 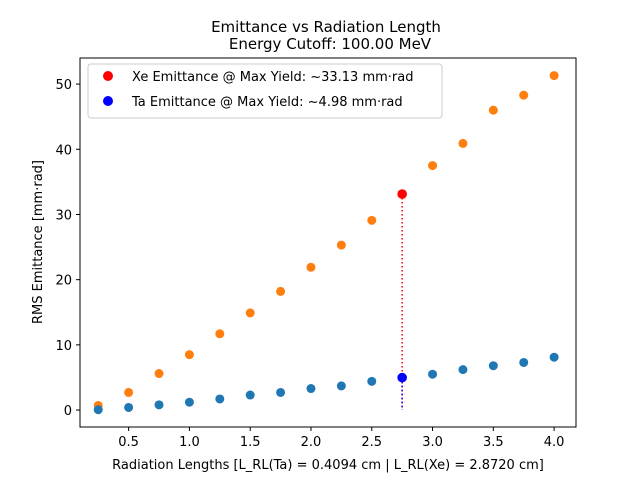 What do you see at coordinates (189, 442) in the screenshot?
I see `x-tick-label-1: 1.0` at bounding box center [189, 442].